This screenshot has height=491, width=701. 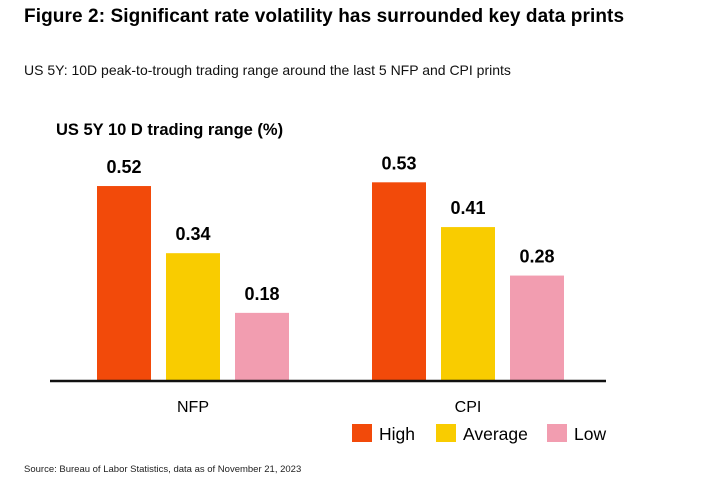 What do you see at coordinates (169, 130) in the screenshot?
I see `y-axis-label: US 5Y 10 D trading range (%)` at bounding box center [169, 130].